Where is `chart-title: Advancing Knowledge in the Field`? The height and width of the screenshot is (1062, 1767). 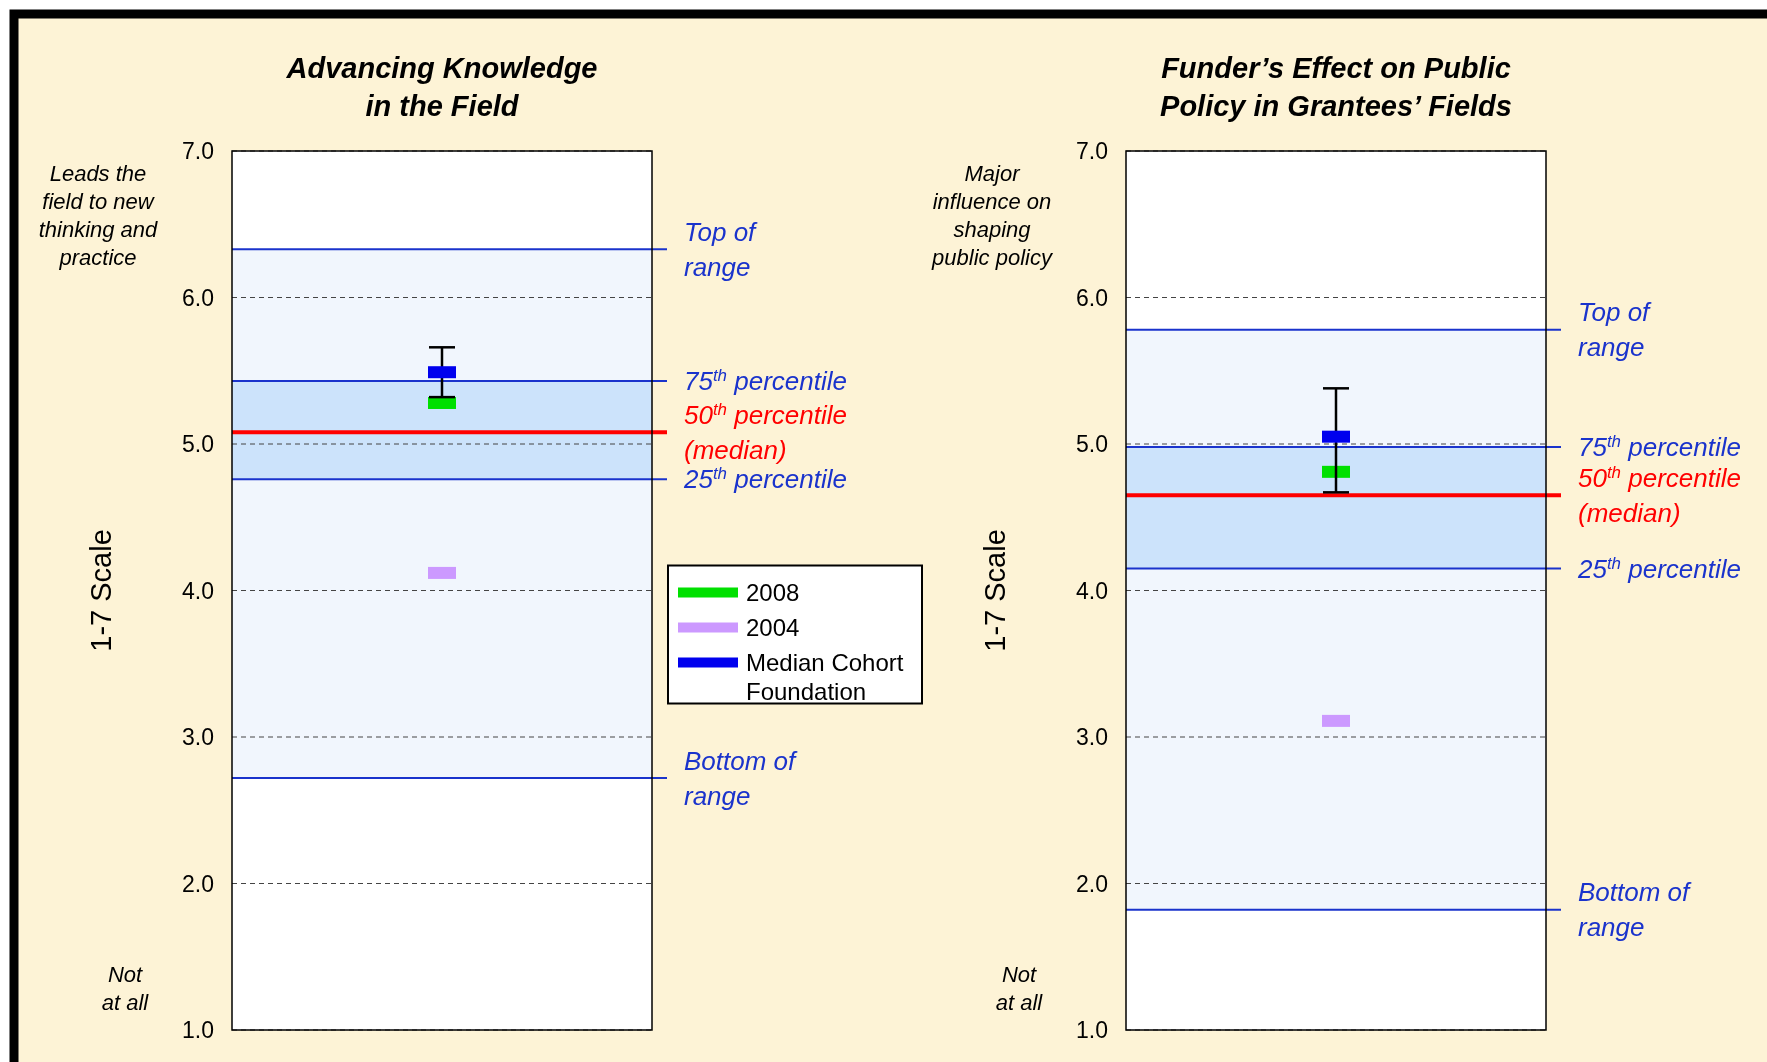
chart-title: Advancing Knowledge in the Field is located at coordinates (441, 87).